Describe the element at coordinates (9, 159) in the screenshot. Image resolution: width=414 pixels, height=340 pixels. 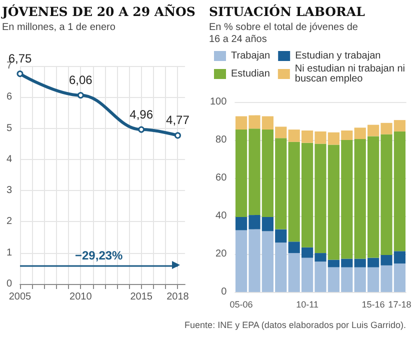
I see `y-tick-label: 4` at that location.